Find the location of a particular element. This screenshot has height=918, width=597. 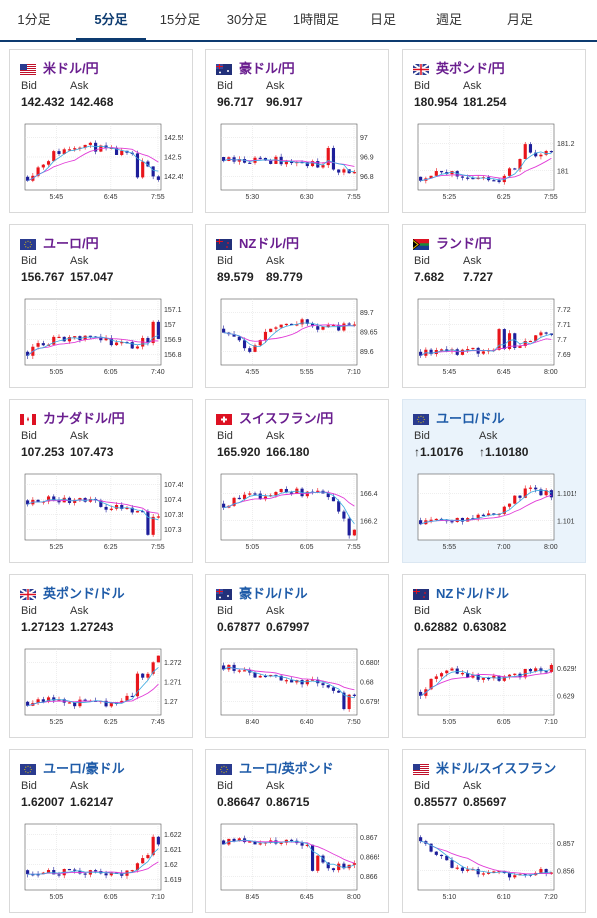

price-chart: 1.272 1.271 1.27 5:25 6:25 7:45 is located at coordinates (102, 687).